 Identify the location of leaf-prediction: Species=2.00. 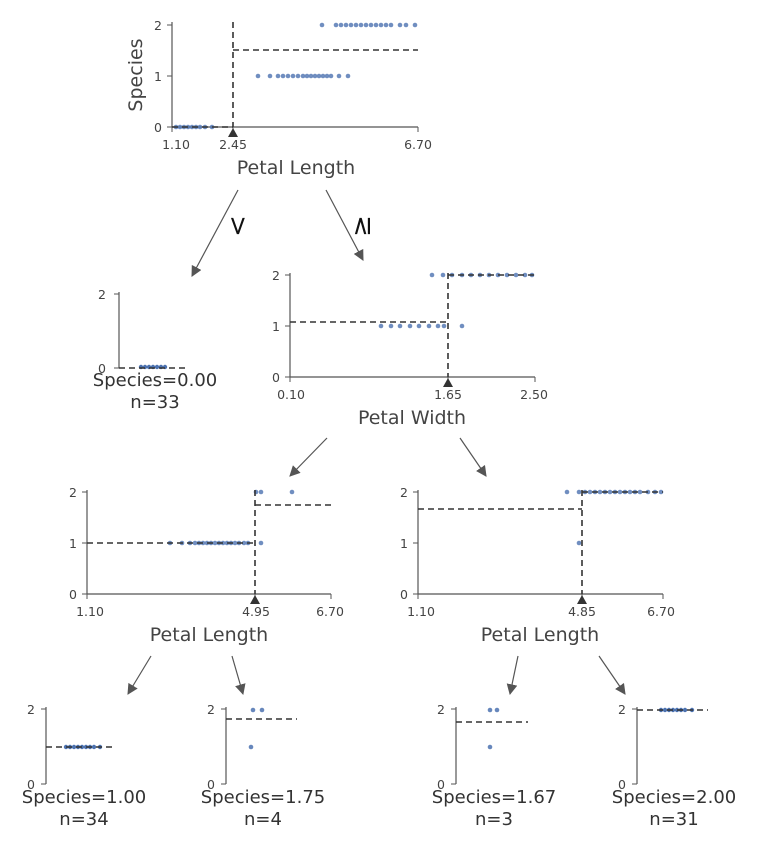
(674, 797).